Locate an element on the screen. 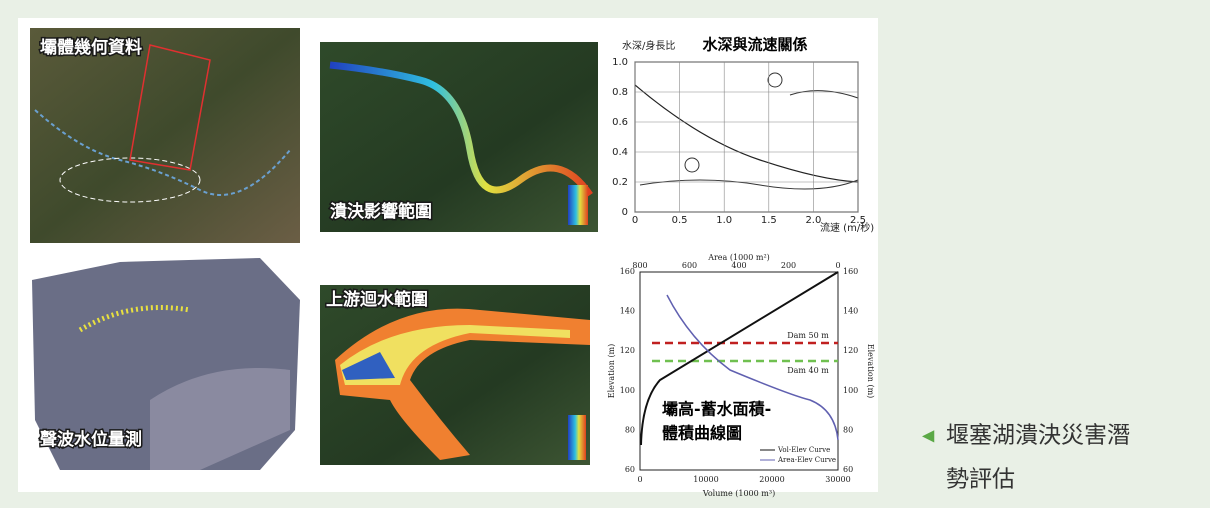 The height and width of the screenshot is (508, 1210). river-area is located at coordinates (220, 419).